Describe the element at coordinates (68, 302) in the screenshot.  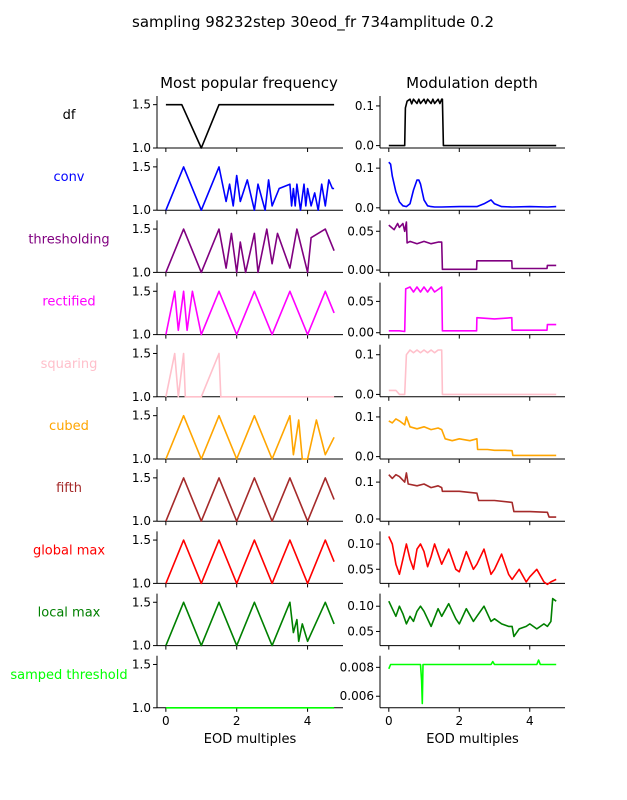
I see `row-label: rectified` at that location.